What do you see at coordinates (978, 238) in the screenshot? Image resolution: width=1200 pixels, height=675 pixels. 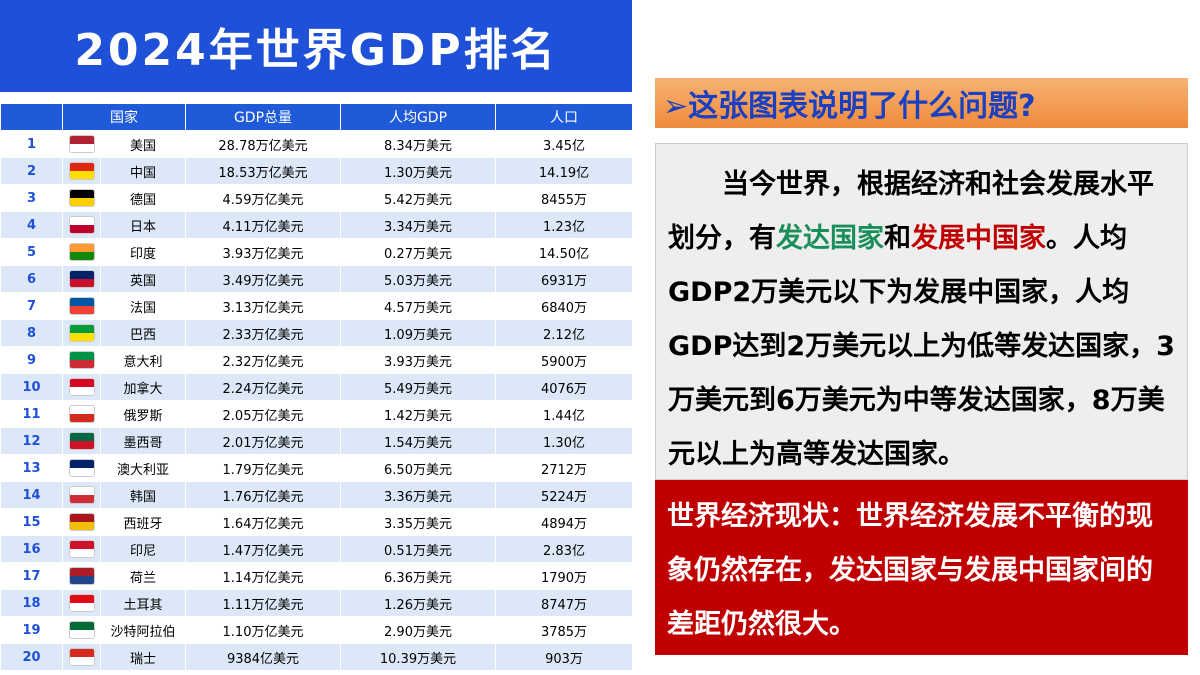 I see `highlight: 发展中国家` at bounding box center [978, 238].